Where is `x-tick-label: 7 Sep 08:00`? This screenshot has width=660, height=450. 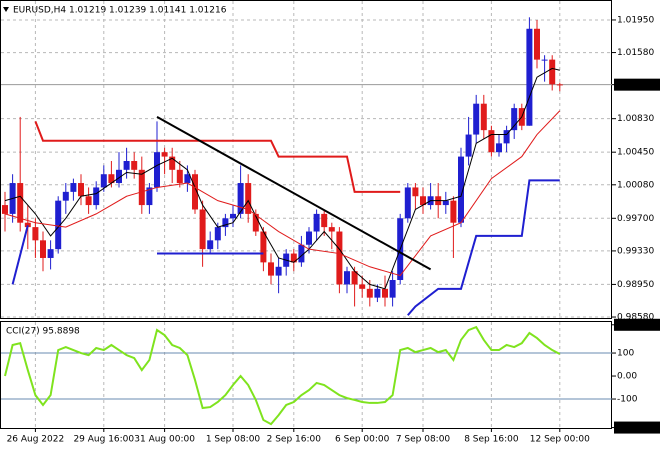
x-tick-label: 7 Sep 08:00 is located at coordinates (423, 440).